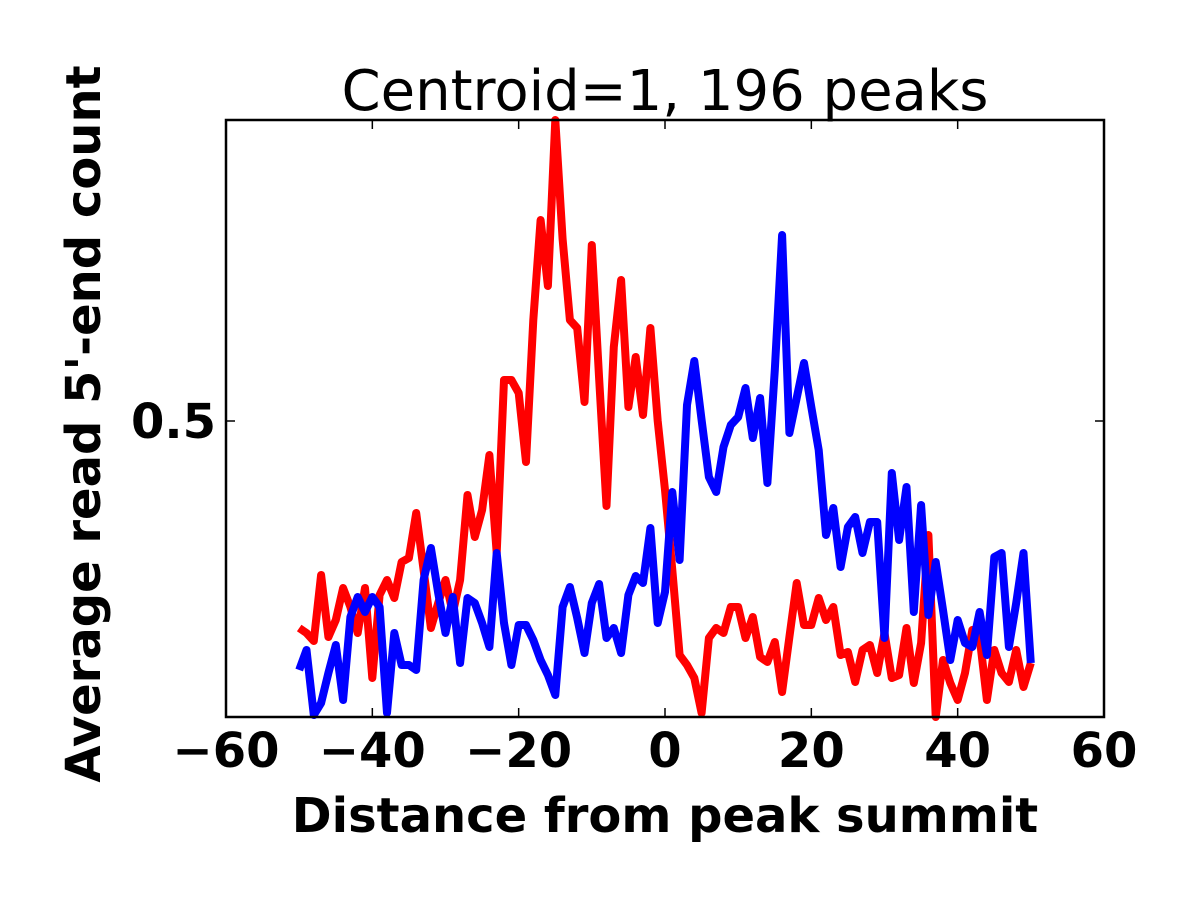 The width and height of the screenshot is (1200, 900). What do you see at coordinates (518, 751) in the screenshot?
I see `x-tick-label: −20` at bounding box center [518, 751].